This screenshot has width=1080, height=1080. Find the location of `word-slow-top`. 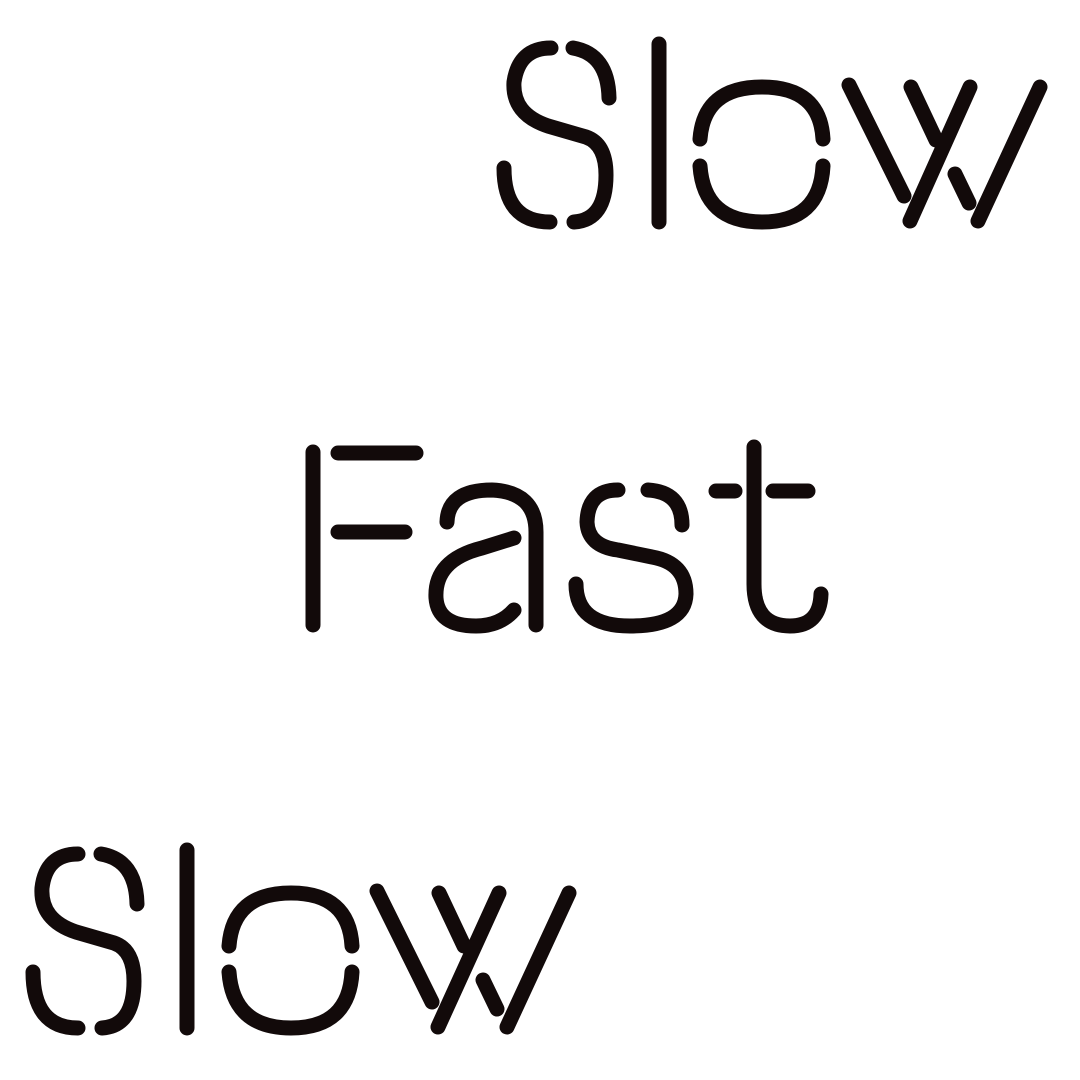

word-slow-top is located at coordinates (772, 133).